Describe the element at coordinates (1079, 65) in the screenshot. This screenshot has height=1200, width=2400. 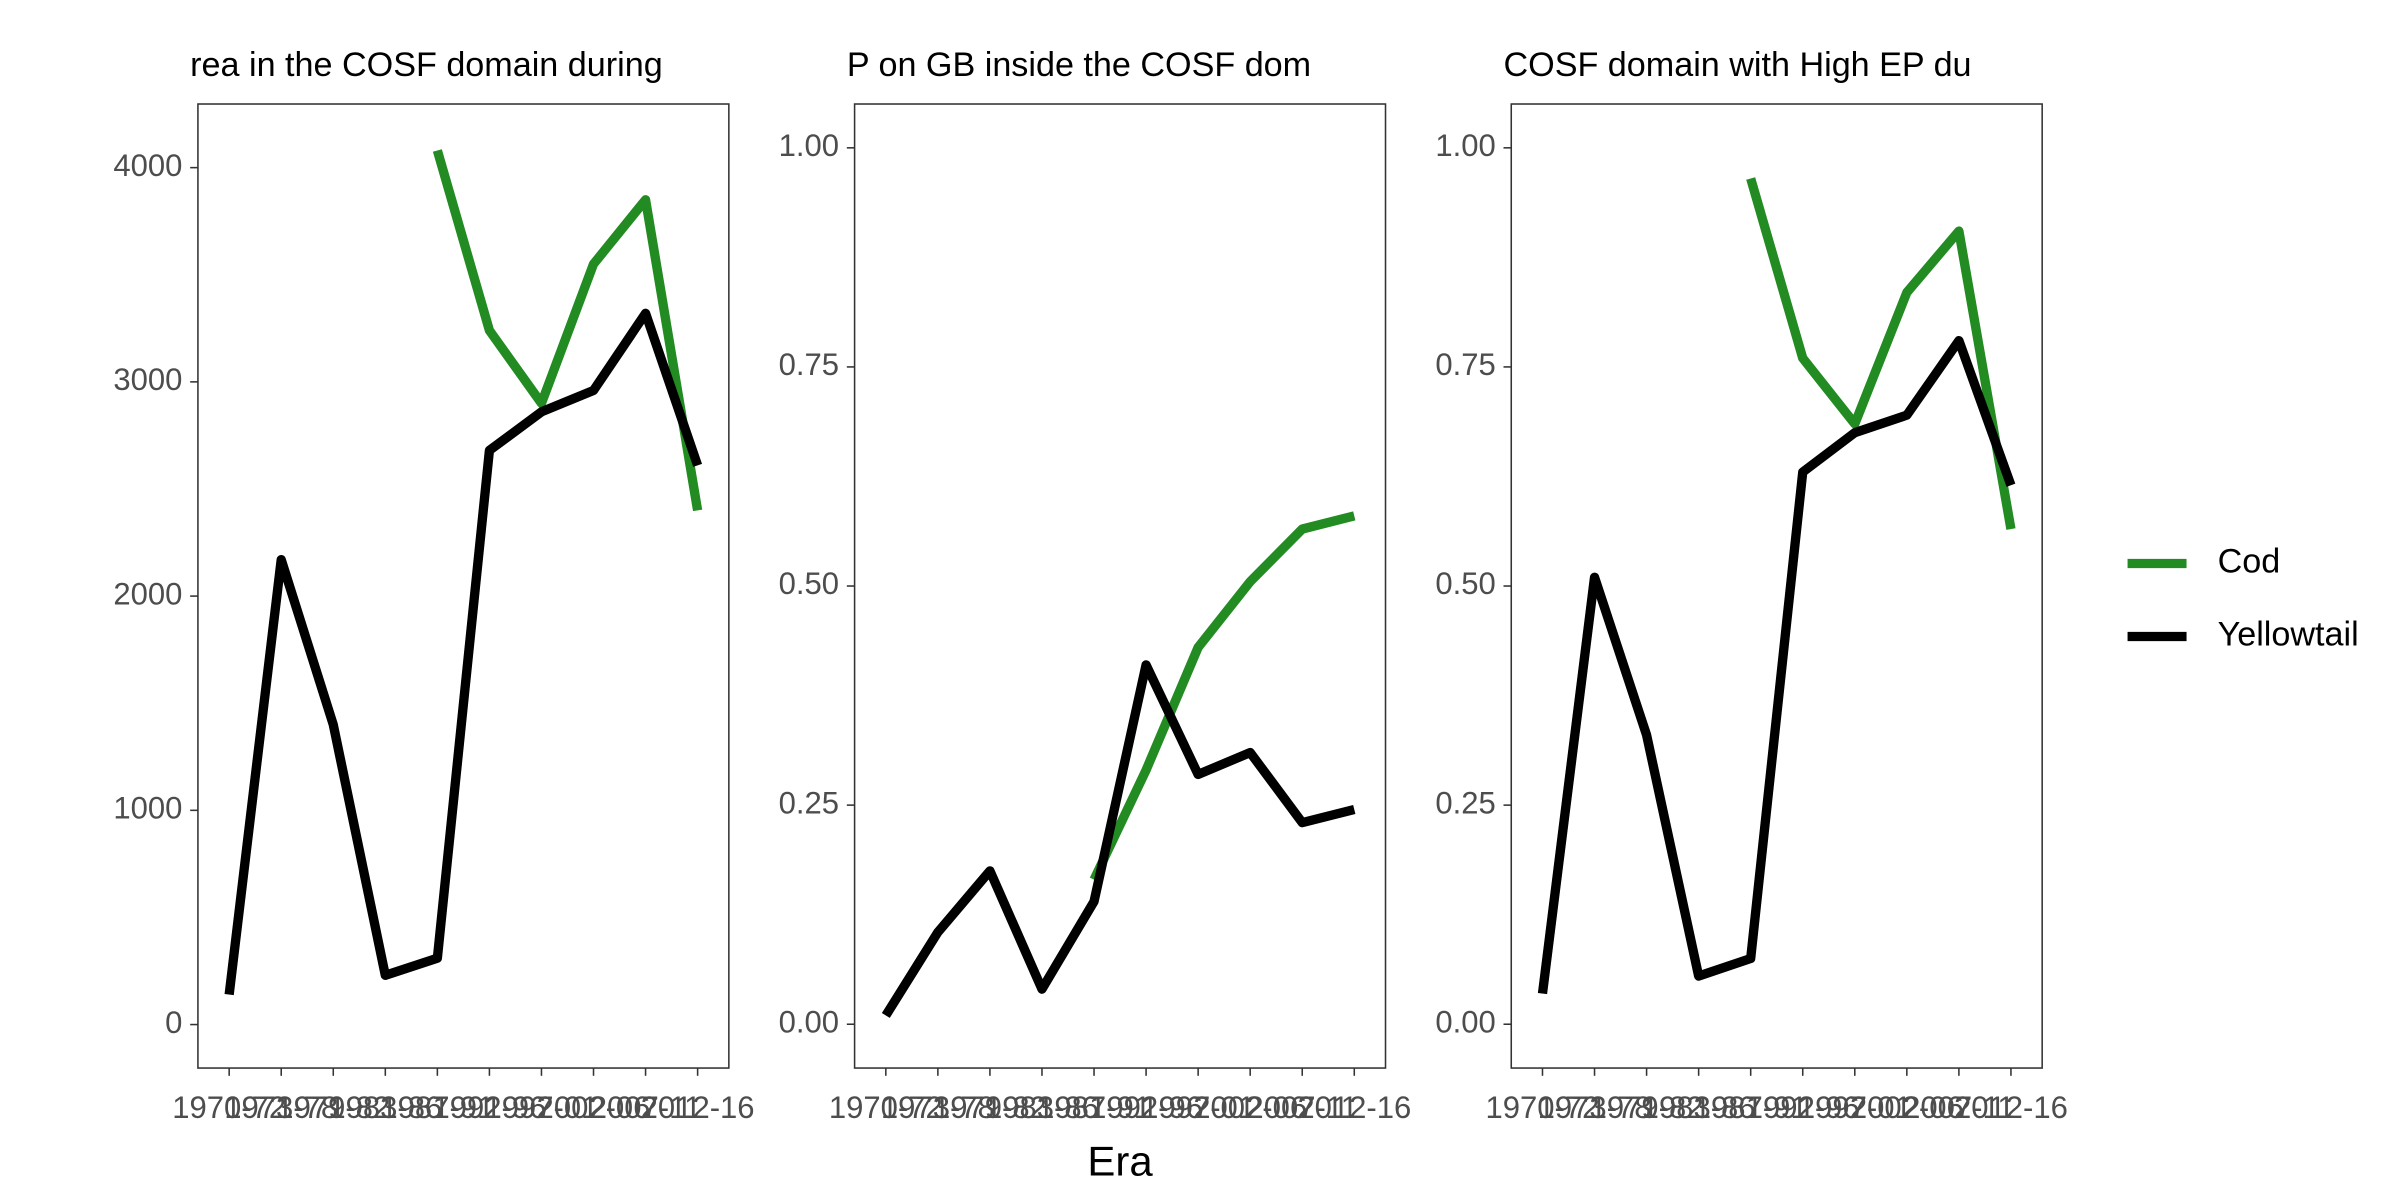
I see `panel-title: P on GB inside the COSF dom` at that location.